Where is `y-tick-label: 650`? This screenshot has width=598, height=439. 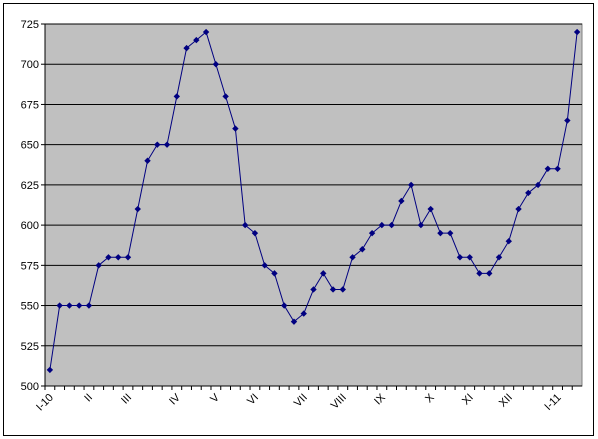 y-tick-label: 650 is located at coordinates (30, 146).